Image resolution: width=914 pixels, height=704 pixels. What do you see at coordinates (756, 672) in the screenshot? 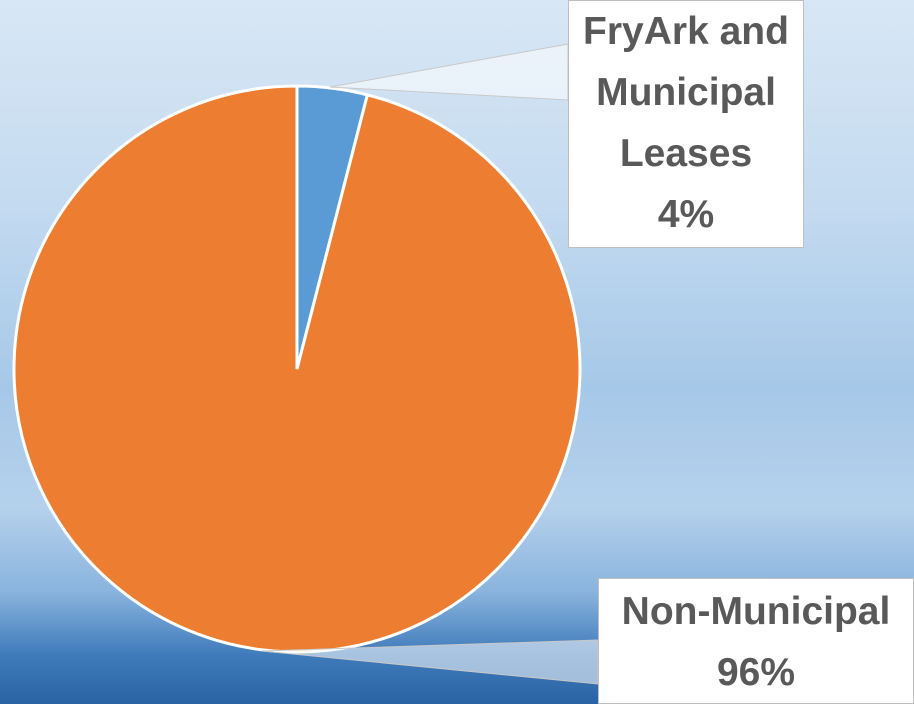
I see `value-label: 96%` at bounding box center [756, 672].